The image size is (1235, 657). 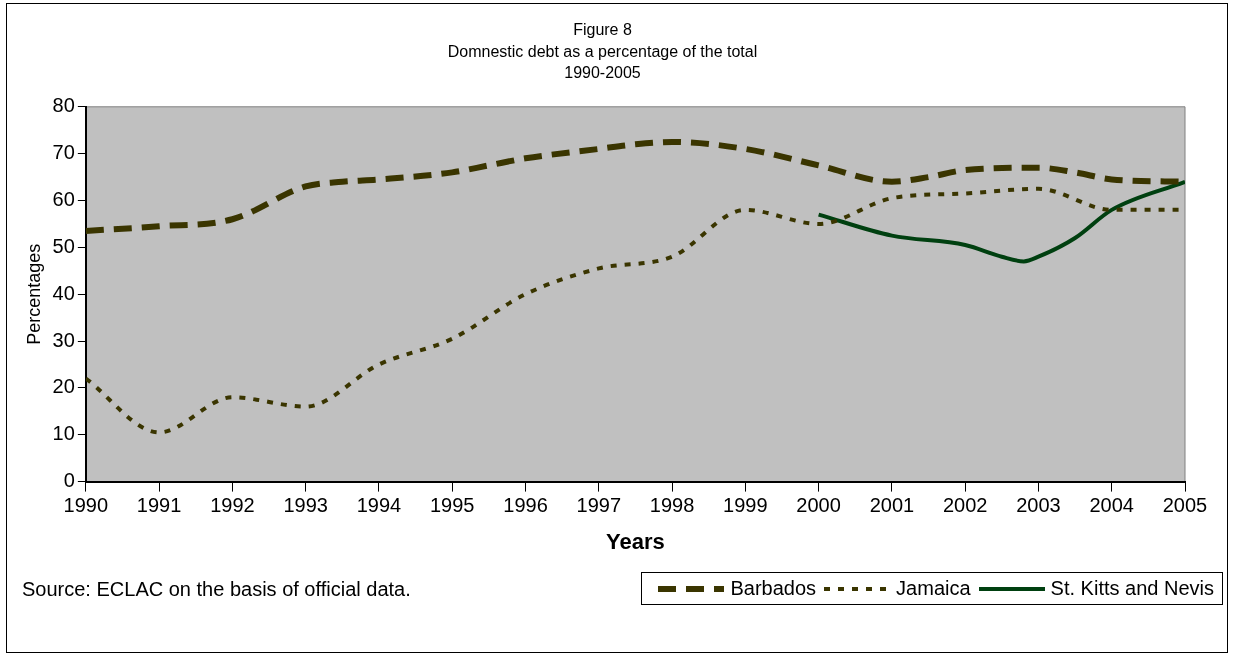 I want to click on source-note: Source: ECLAC on the basis of official data., so click(x=216, y=589).